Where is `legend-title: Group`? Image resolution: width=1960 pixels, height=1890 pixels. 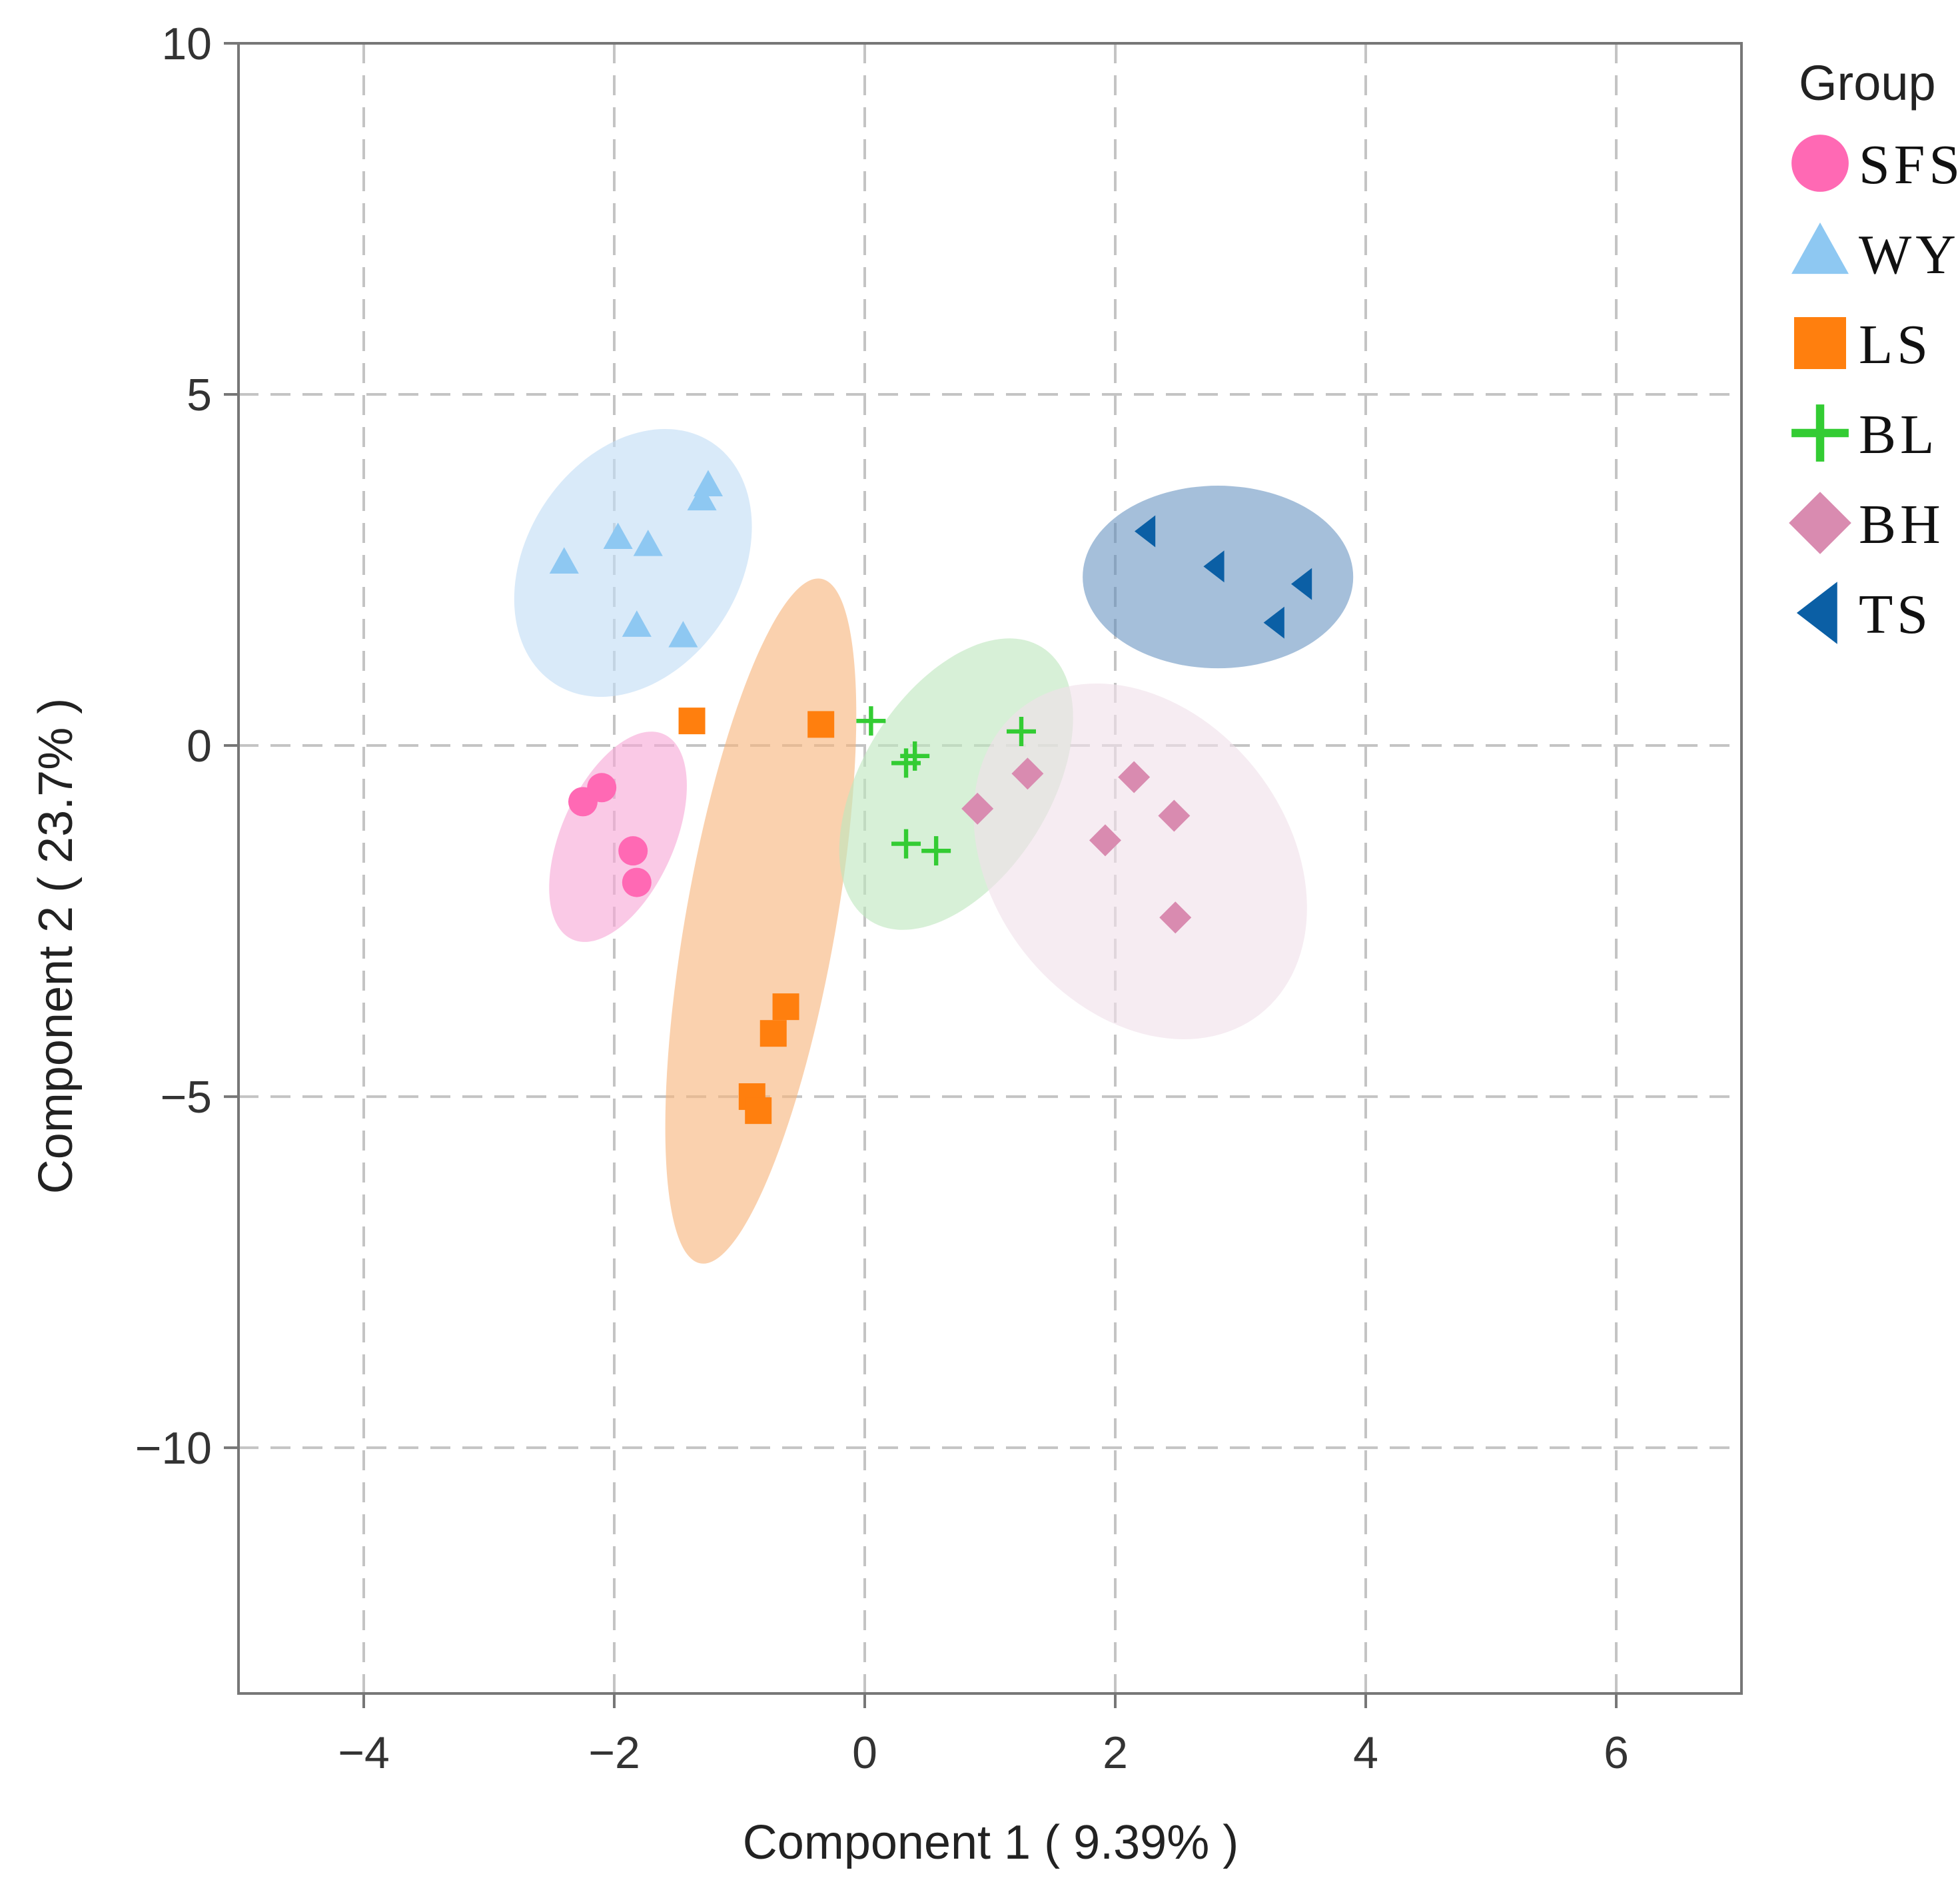 legend-title: Group is located at coordinates (1867, 83).